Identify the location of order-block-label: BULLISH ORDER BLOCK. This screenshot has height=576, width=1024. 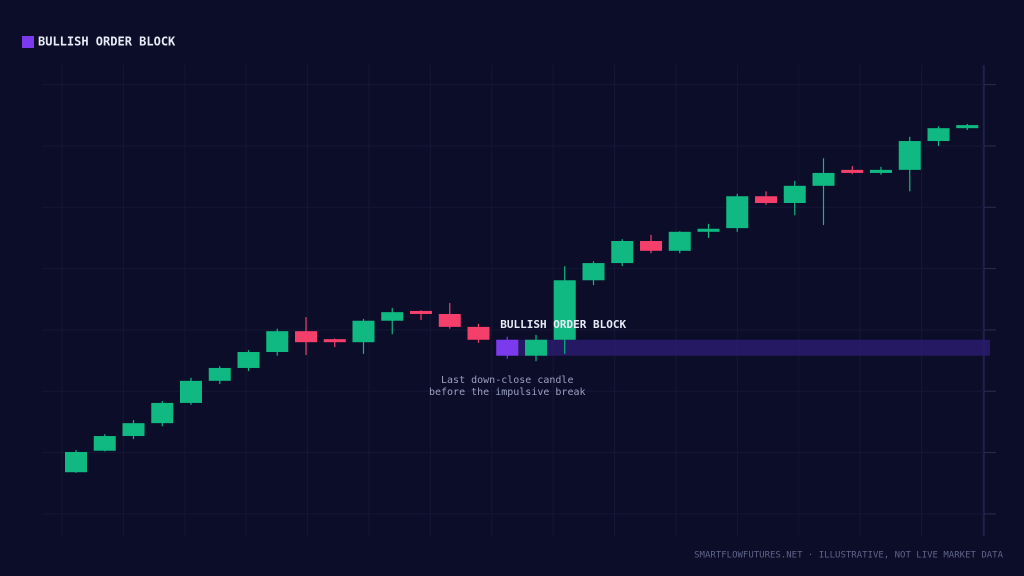
(563, 324).